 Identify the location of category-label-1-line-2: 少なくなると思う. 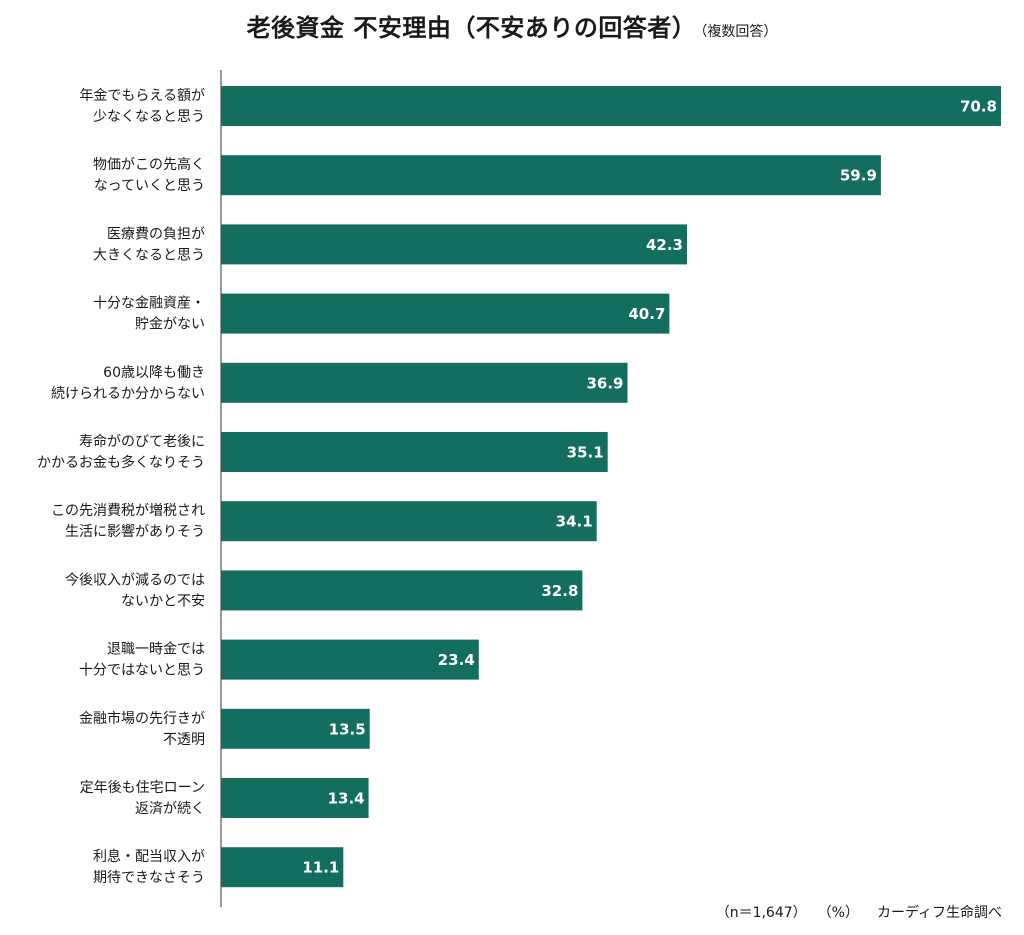
(149, 117).